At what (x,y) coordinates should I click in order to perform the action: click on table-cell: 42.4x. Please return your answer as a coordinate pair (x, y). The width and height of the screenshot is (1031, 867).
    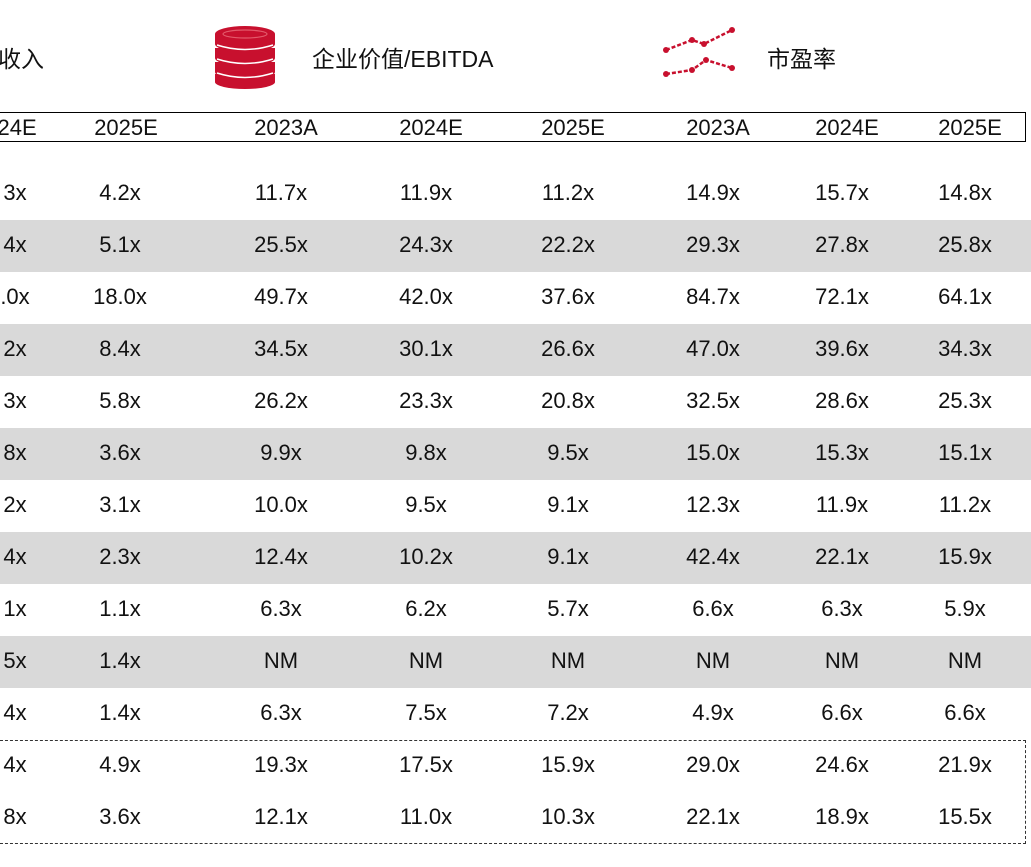
    Looking at the image, I should click on (713, 556).